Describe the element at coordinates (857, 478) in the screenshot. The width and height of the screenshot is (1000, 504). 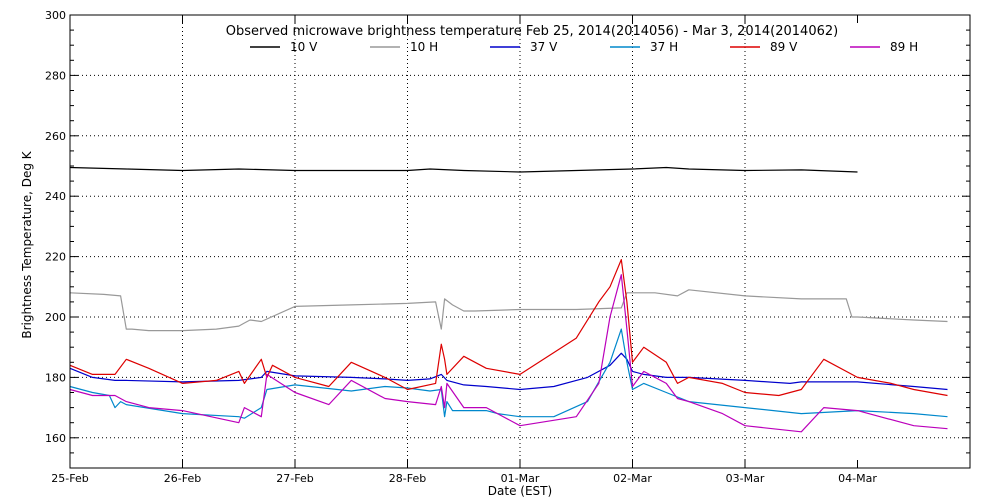
I see `x-tick-label: 04-Mar` at that location.